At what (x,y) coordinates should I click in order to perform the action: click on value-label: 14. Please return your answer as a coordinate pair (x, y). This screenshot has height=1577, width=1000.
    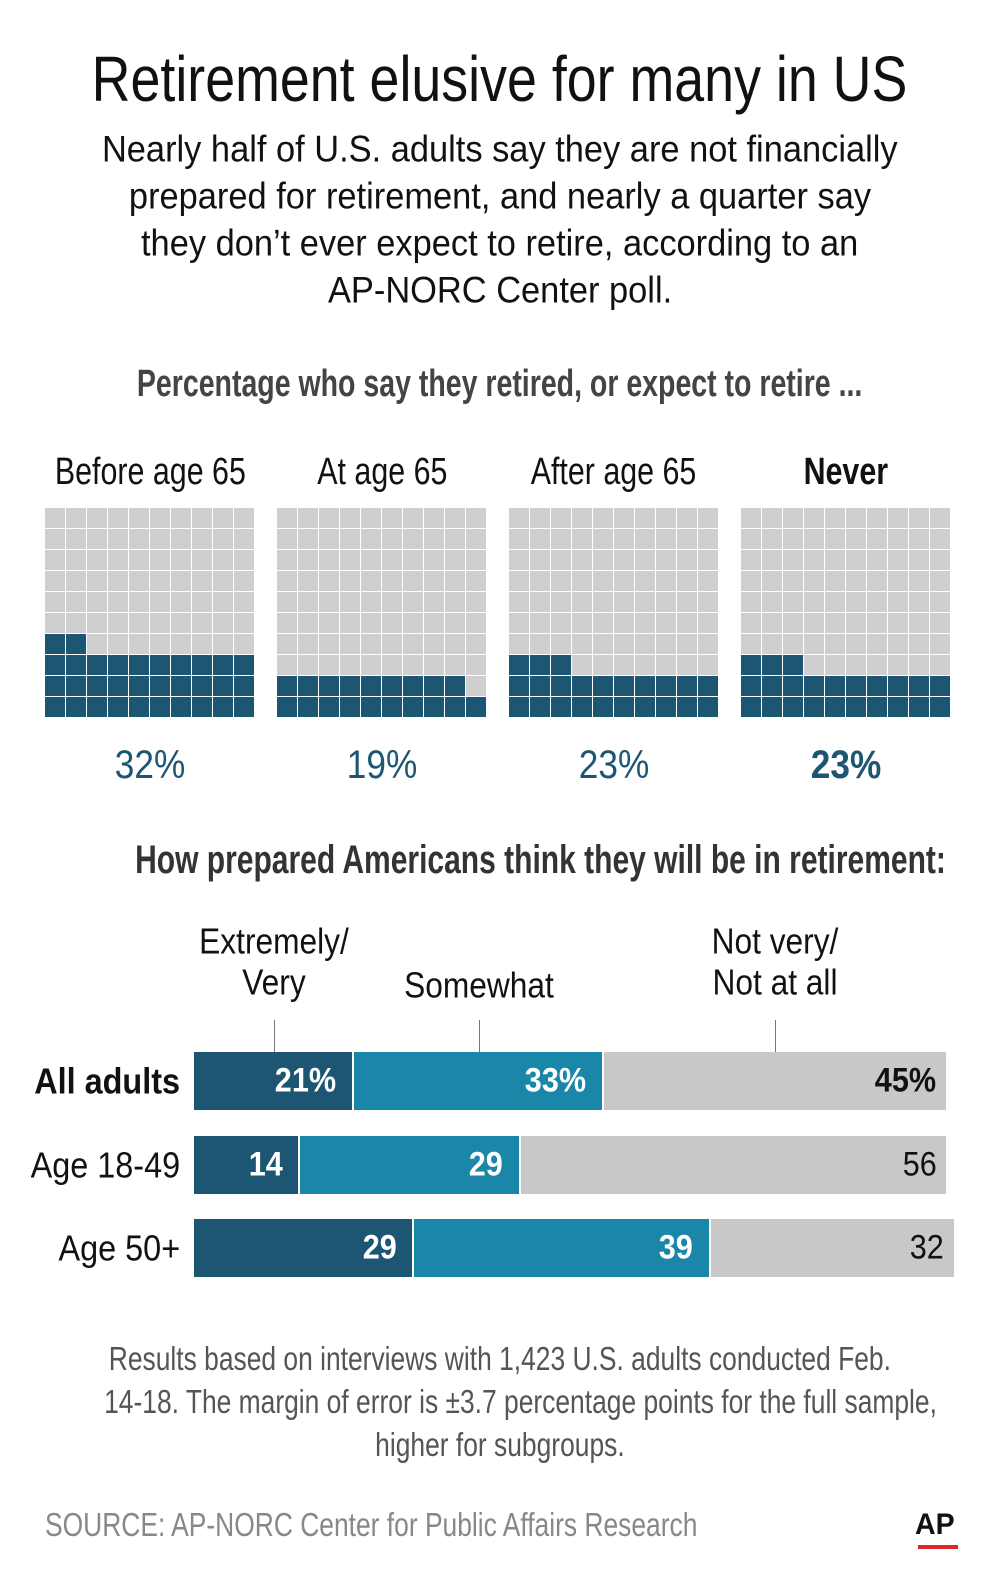
    Looking at the image, I should click on (238, 1164).